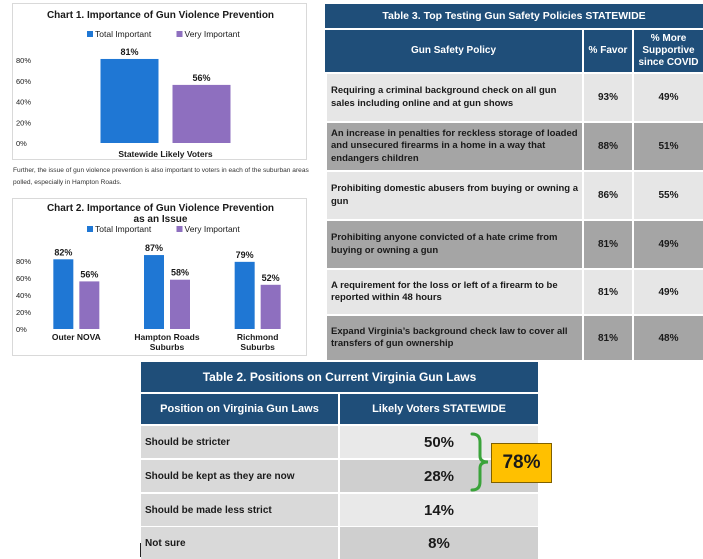 This screenshot has height=559, width=703. What do you see at coordinates (165, 154) in the screenshot?
I see `category-label: Statewide Likely Voters` at bounding box center [165, 154].